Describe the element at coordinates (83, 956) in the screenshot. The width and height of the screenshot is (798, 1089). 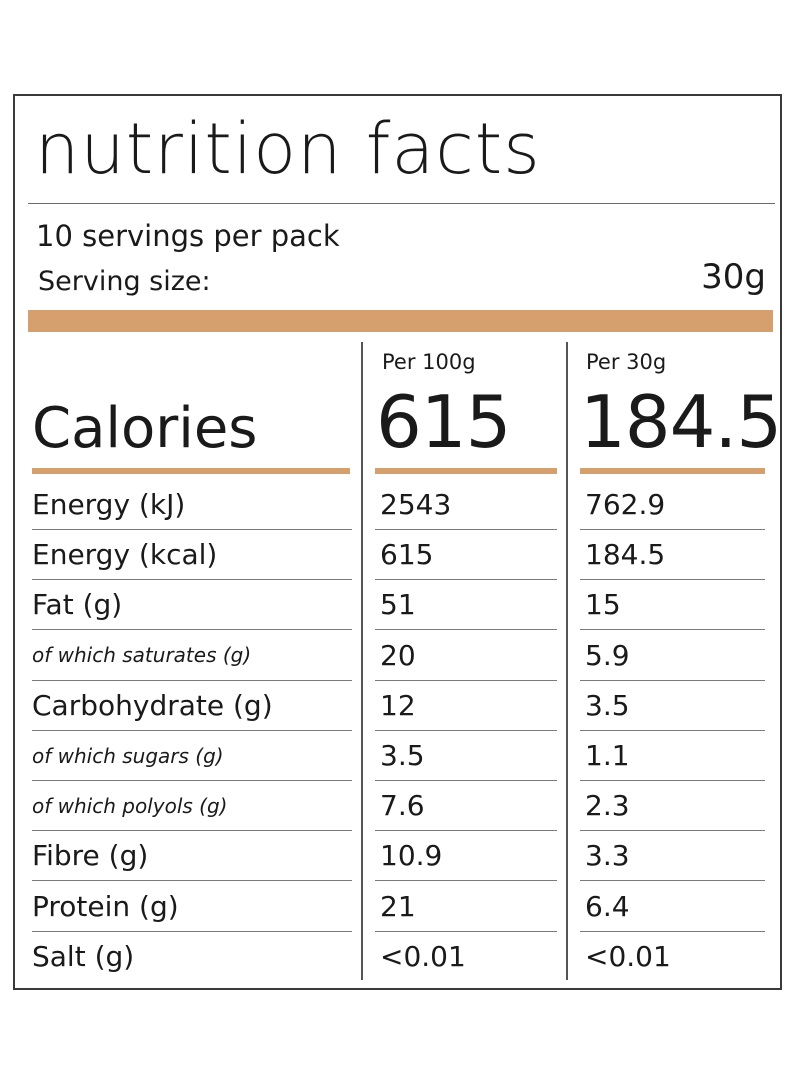
I see `nutrient-name: Salt (g)` at that location.